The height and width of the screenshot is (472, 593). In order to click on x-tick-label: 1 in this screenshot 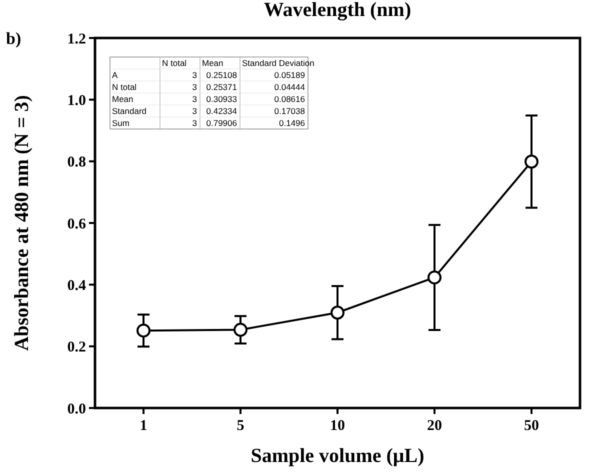, I will do `click(144, 426)`.